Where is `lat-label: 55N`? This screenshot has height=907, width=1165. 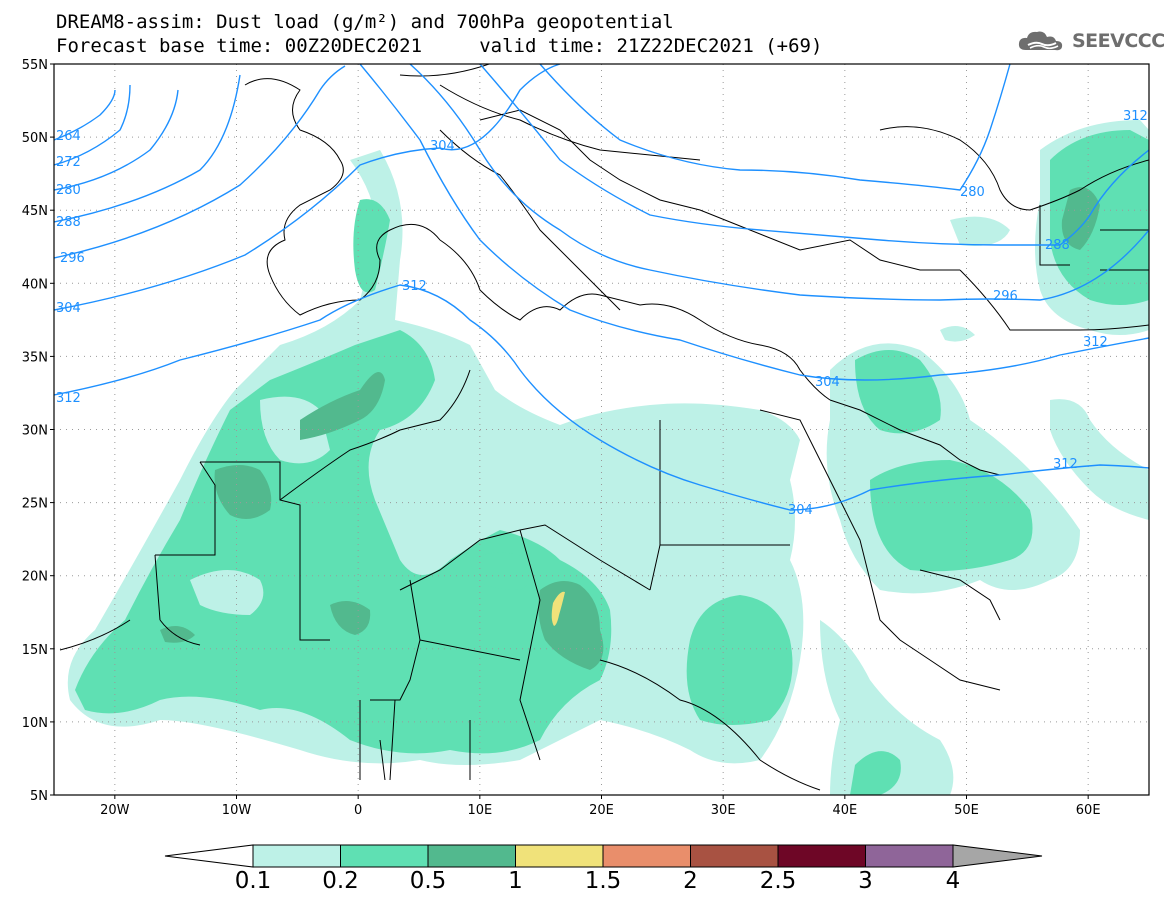
lat-label: 55N is located at coordinates (35, 65).